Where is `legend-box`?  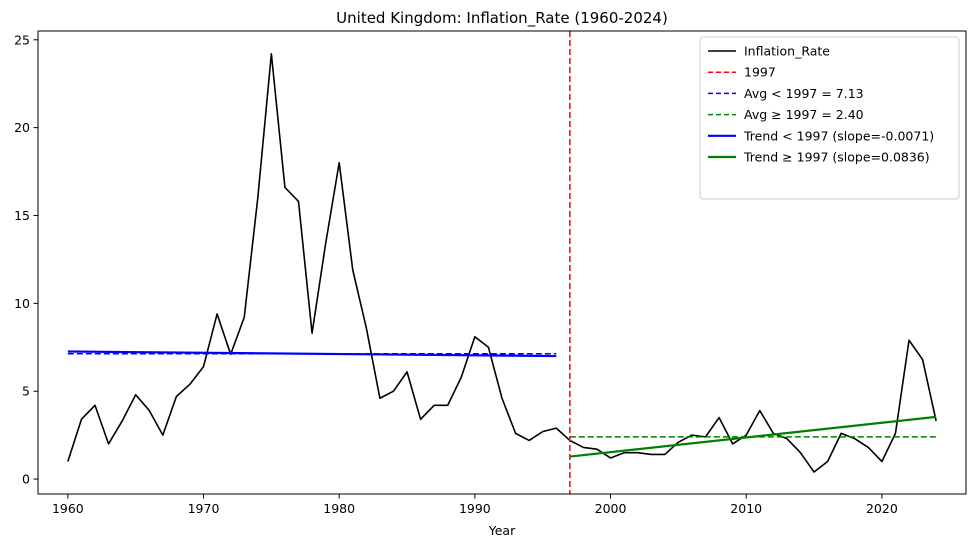
legend-box is located at coordinates (829, 118).